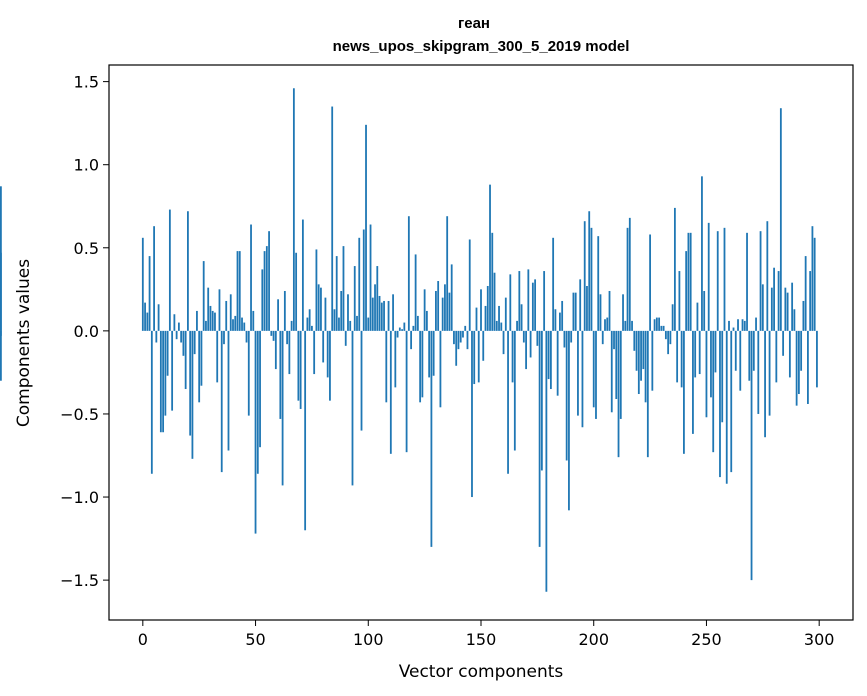  What do you see at coordinates (481, 639) in the screenshot?
I see `x-tick-label: 150` at bounding box center [481, 639].